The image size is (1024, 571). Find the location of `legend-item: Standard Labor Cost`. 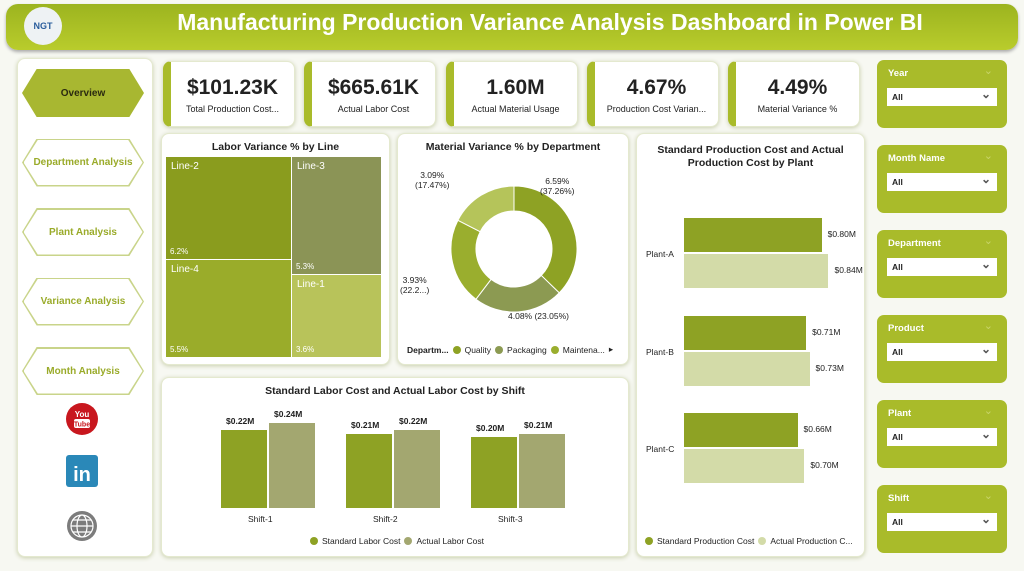

legend-item: Standard Labor Cost is located at coordinates (361, 541).